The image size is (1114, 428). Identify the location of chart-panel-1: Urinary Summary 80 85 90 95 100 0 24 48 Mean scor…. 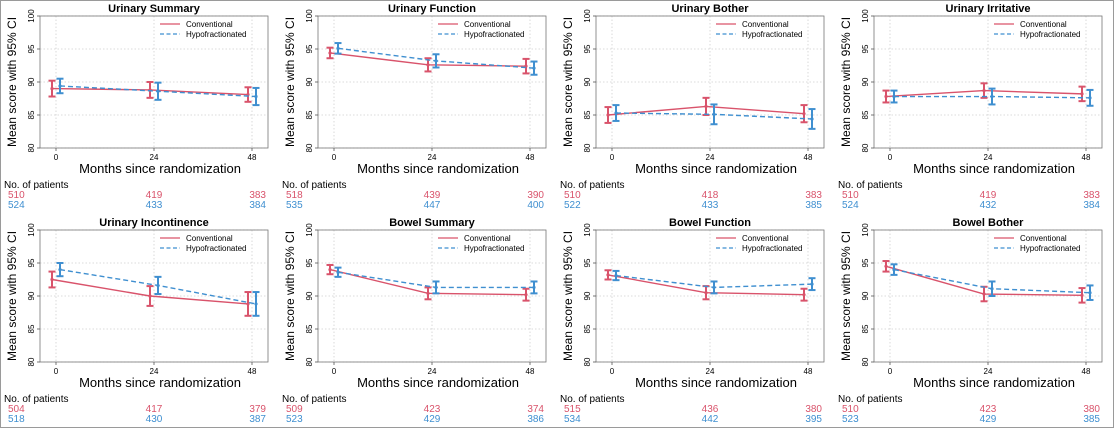
(139, 107).